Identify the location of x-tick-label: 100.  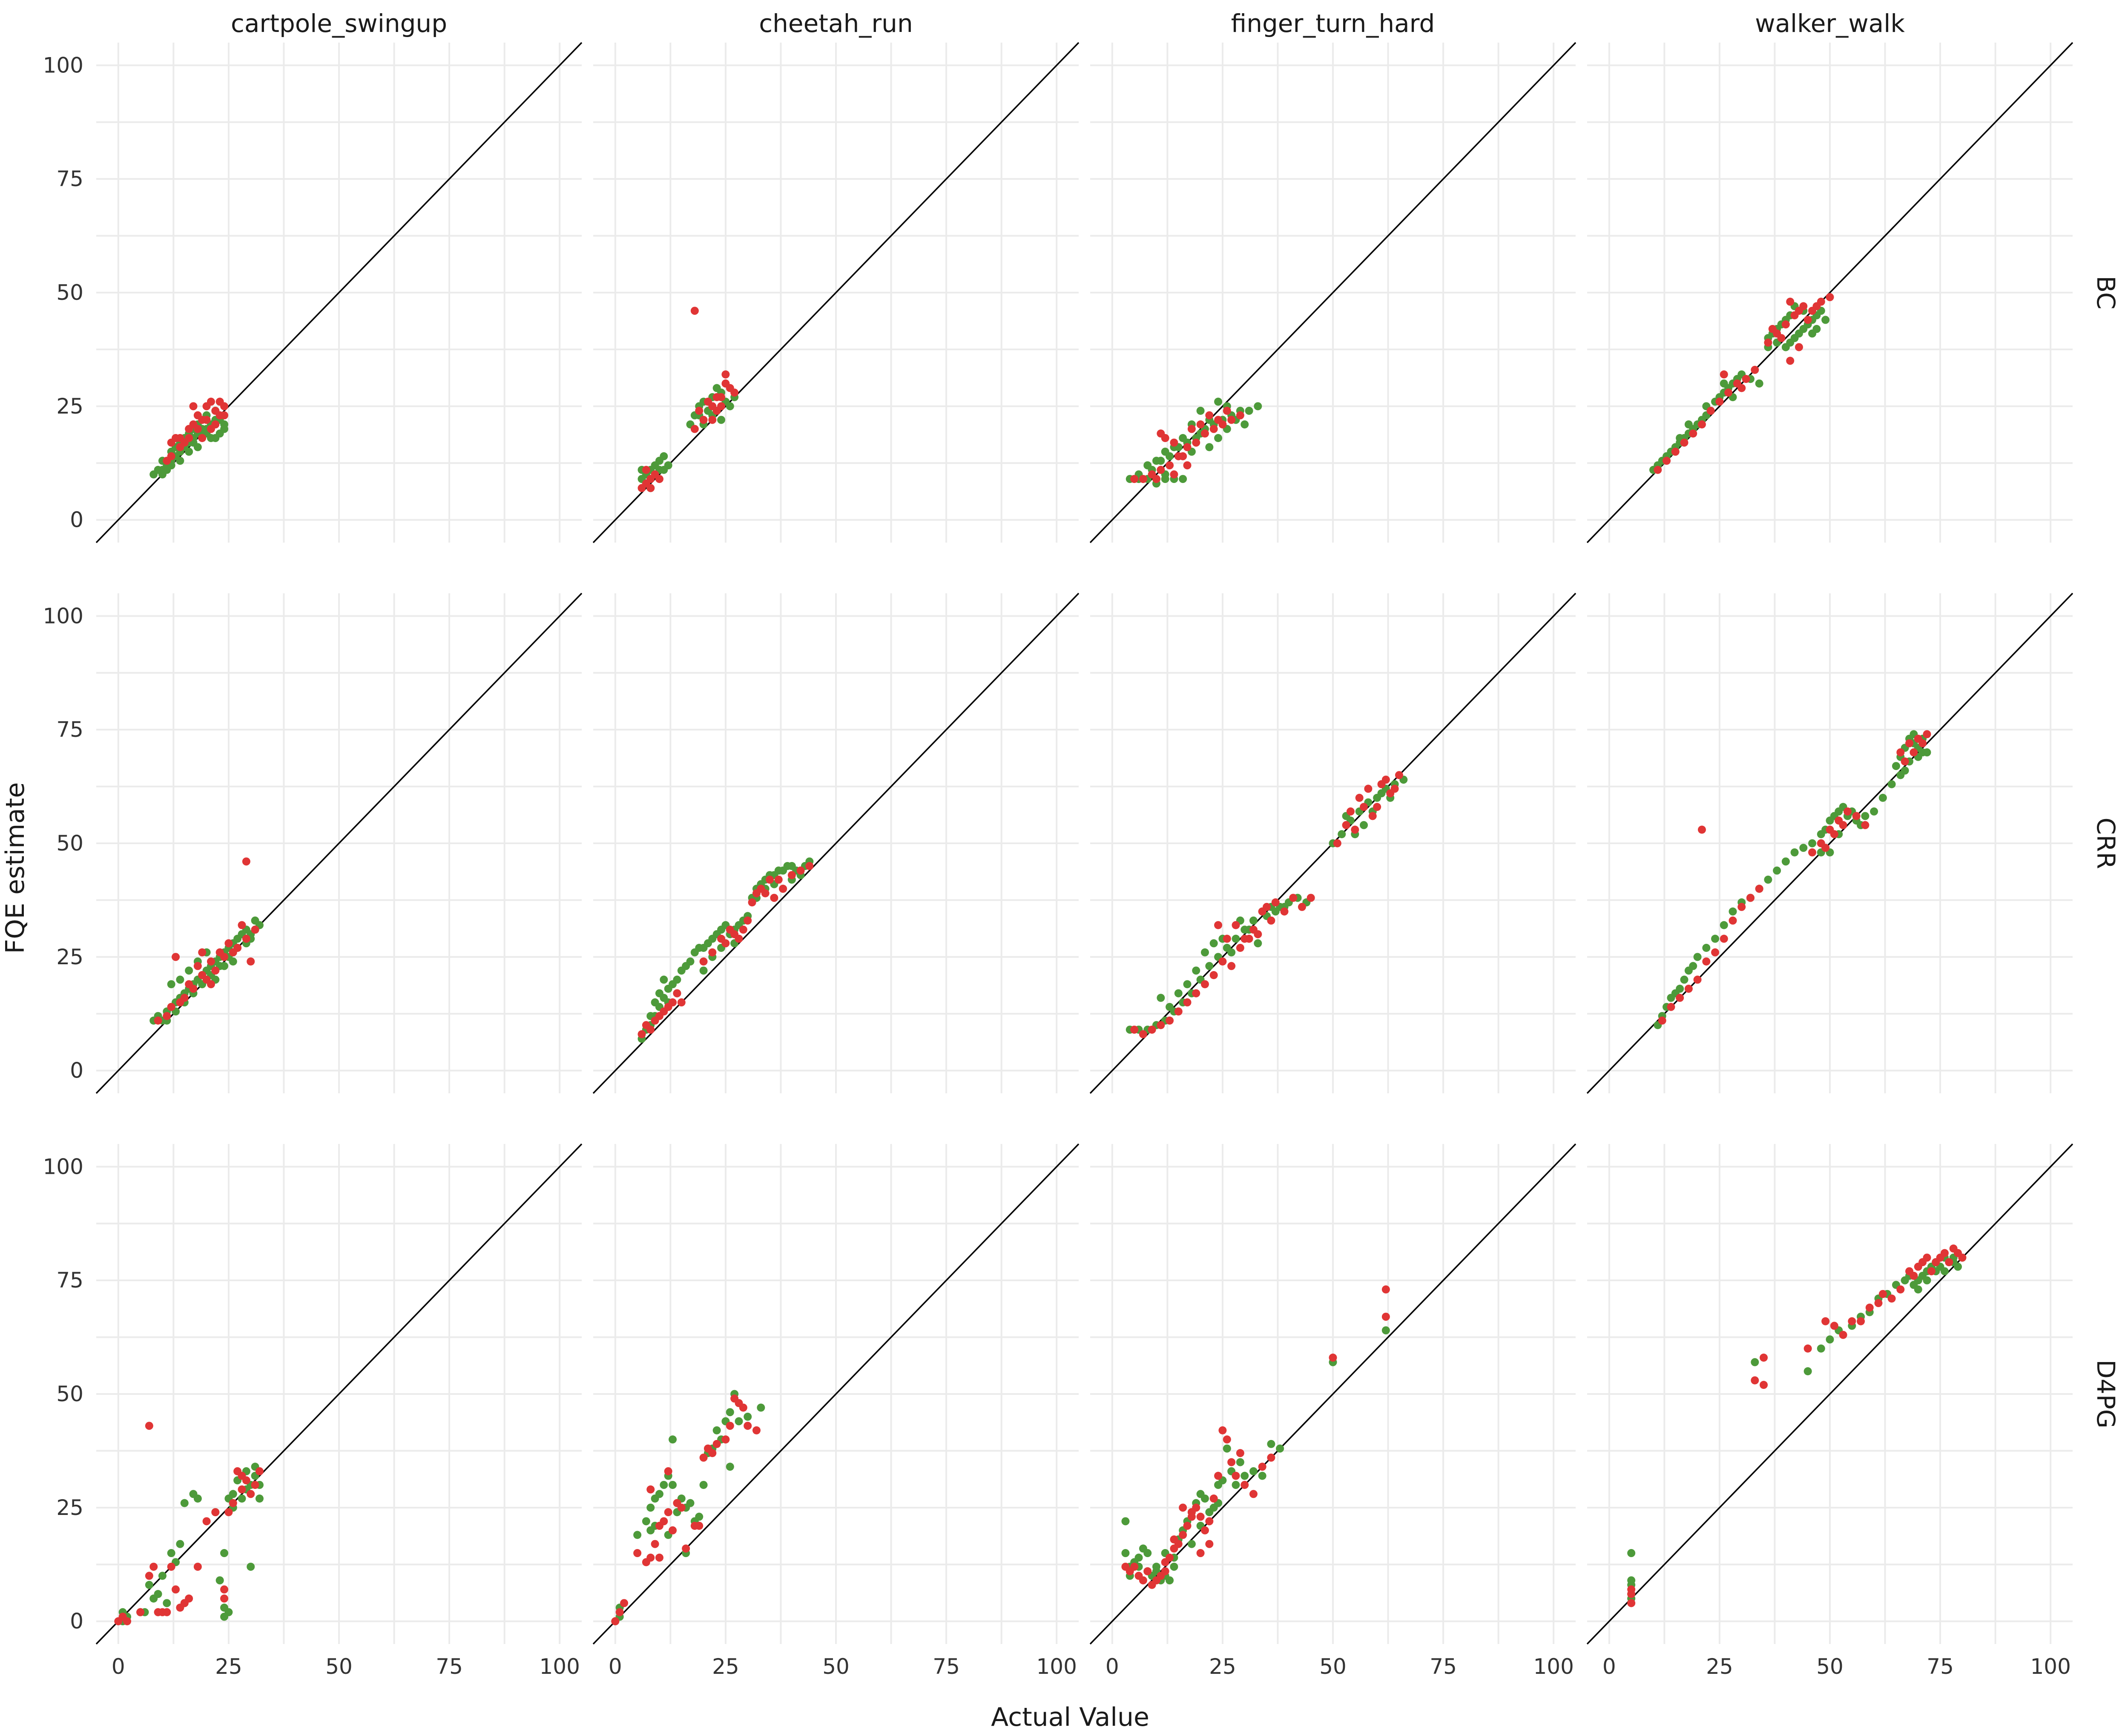
(559, 1666).